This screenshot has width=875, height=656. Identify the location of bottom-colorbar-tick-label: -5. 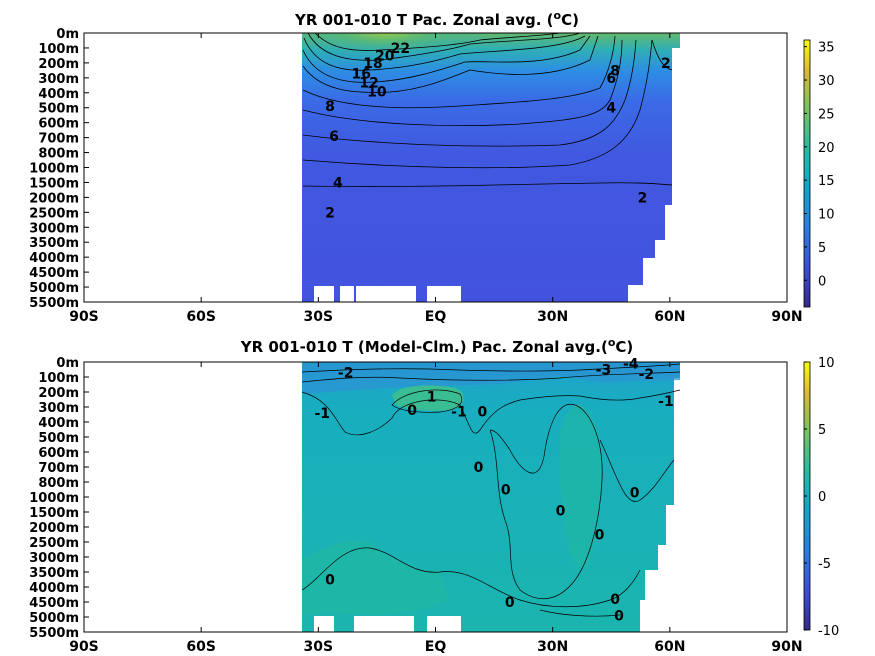
(824, 564).